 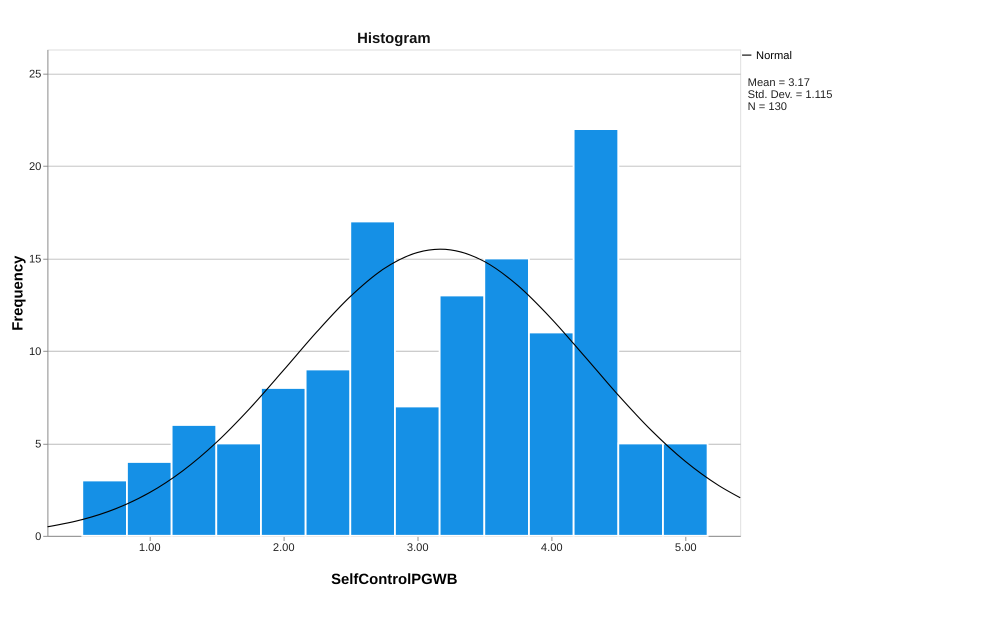 What do you see at coordinates (35, 167) in the screenshot?
I see `y-tick-label: 20` at bounding box center [35, 167].